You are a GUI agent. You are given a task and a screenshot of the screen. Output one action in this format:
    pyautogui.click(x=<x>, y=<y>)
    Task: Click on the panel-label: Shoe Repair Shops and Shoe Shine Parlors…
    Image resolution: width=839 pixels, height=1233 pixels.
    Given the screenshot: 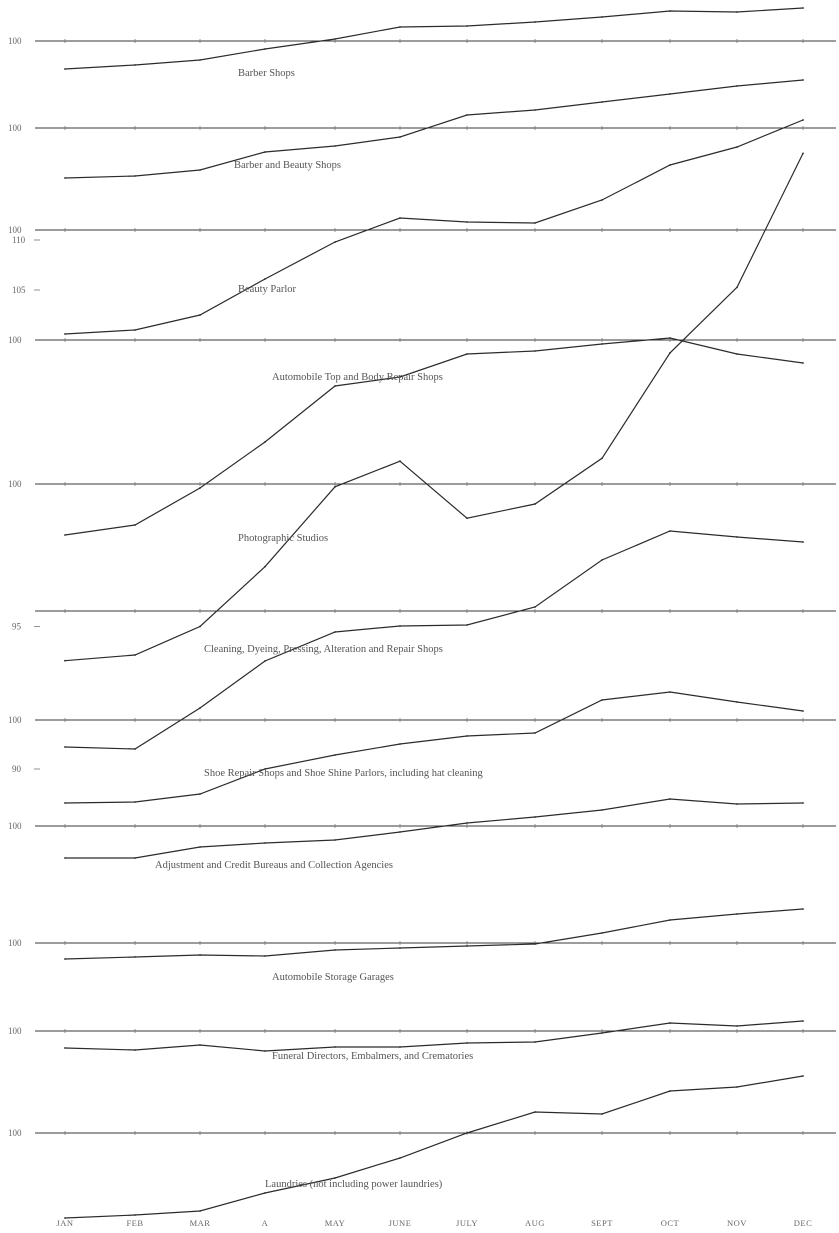 What is the action you would take?
    pyautogui.click(x=344, y=773)
    